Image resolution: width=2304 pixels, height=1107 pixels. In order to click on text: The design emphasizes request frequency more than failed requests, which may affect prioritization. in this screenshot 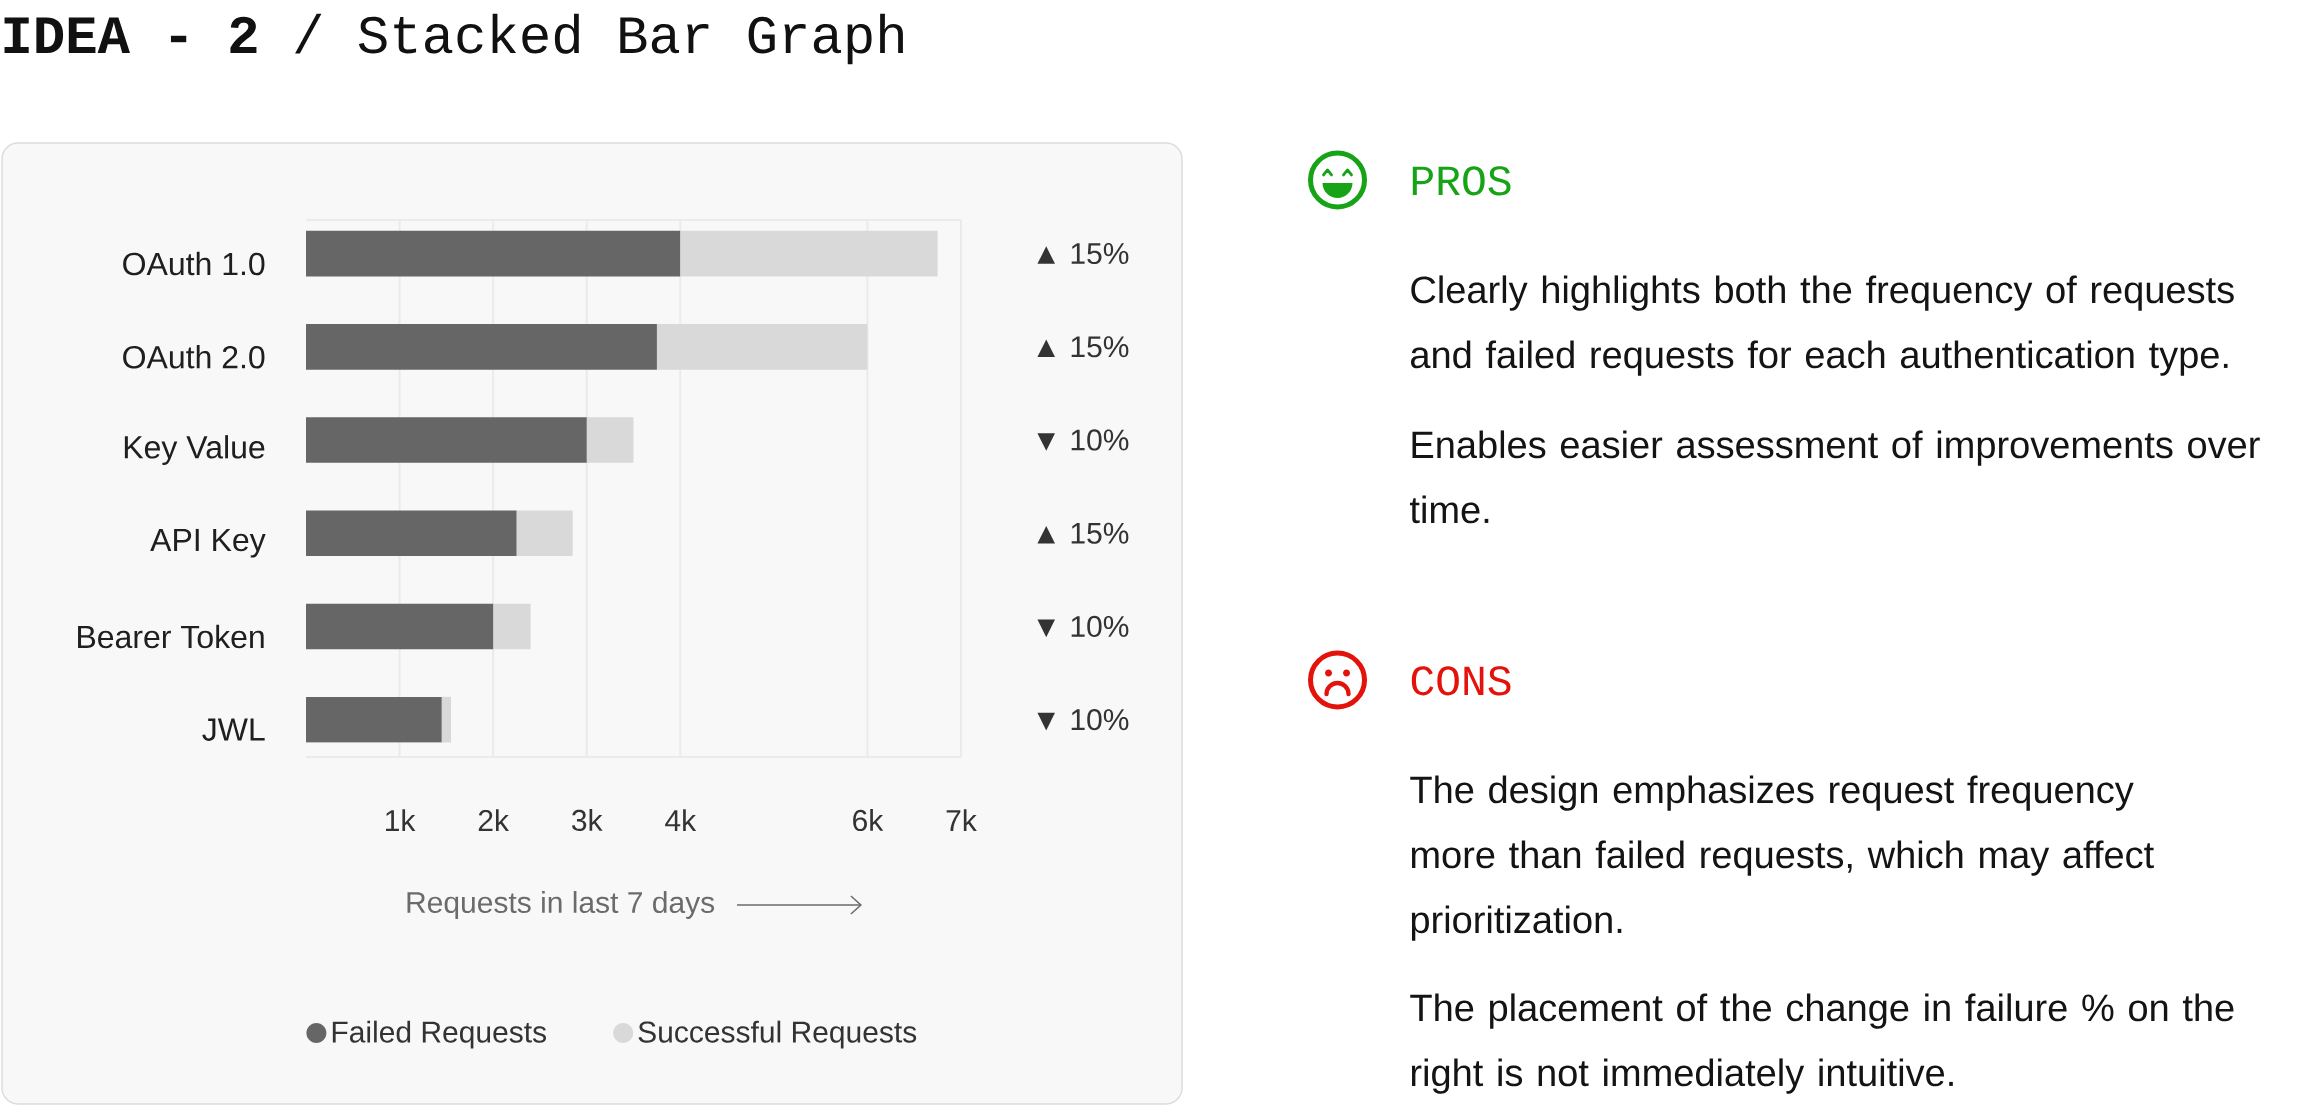, I will do `click(1782, 858)`.